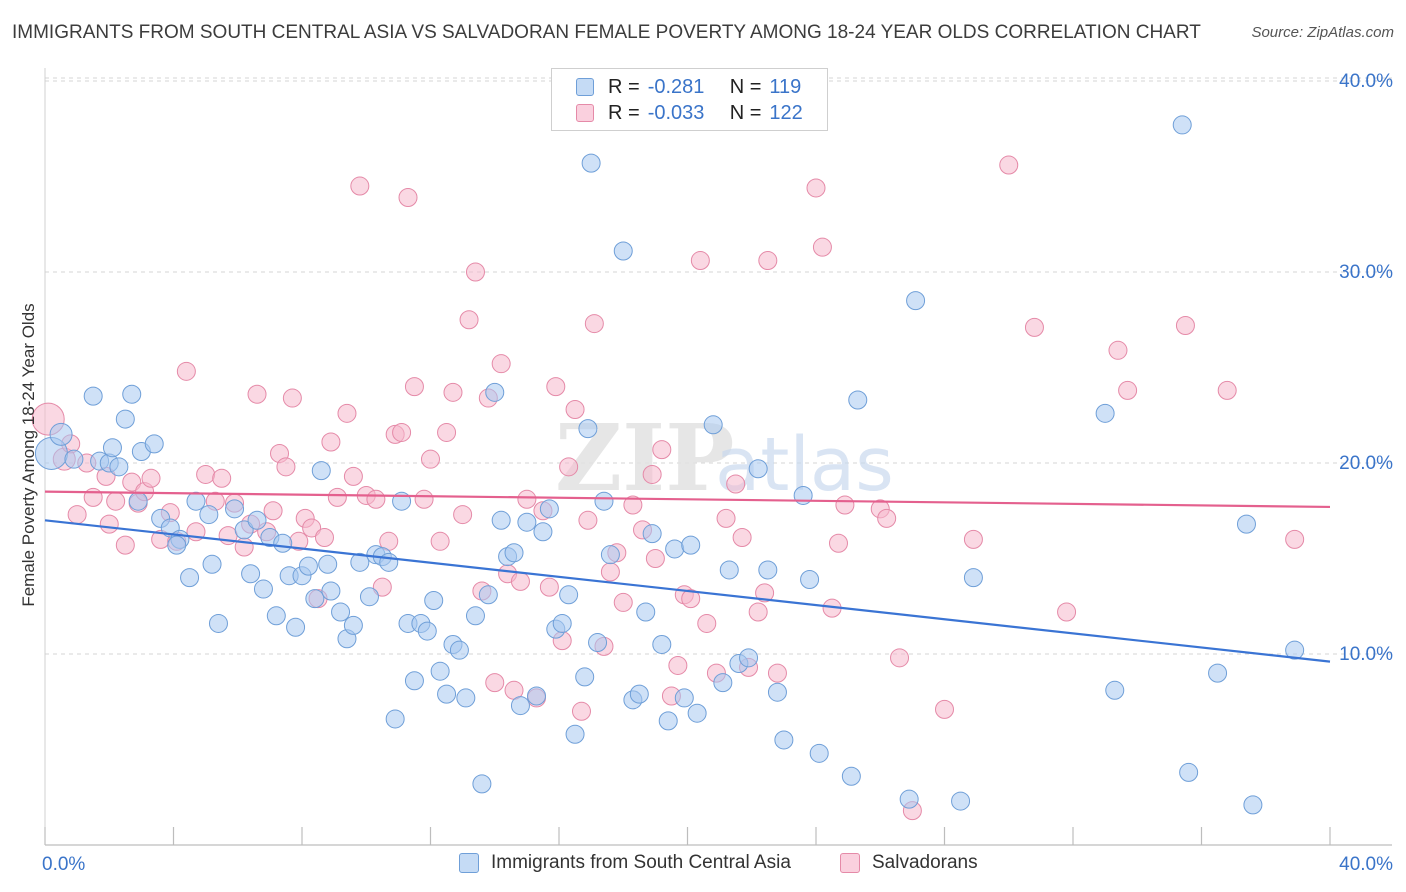 Image resolution: width=1406 pixels, height=892 pixels. What do you see at coordinates (1366, 654) in the screenshot?
I see `y-tick-label: 10.0%` at bounding box center [1366, 654].